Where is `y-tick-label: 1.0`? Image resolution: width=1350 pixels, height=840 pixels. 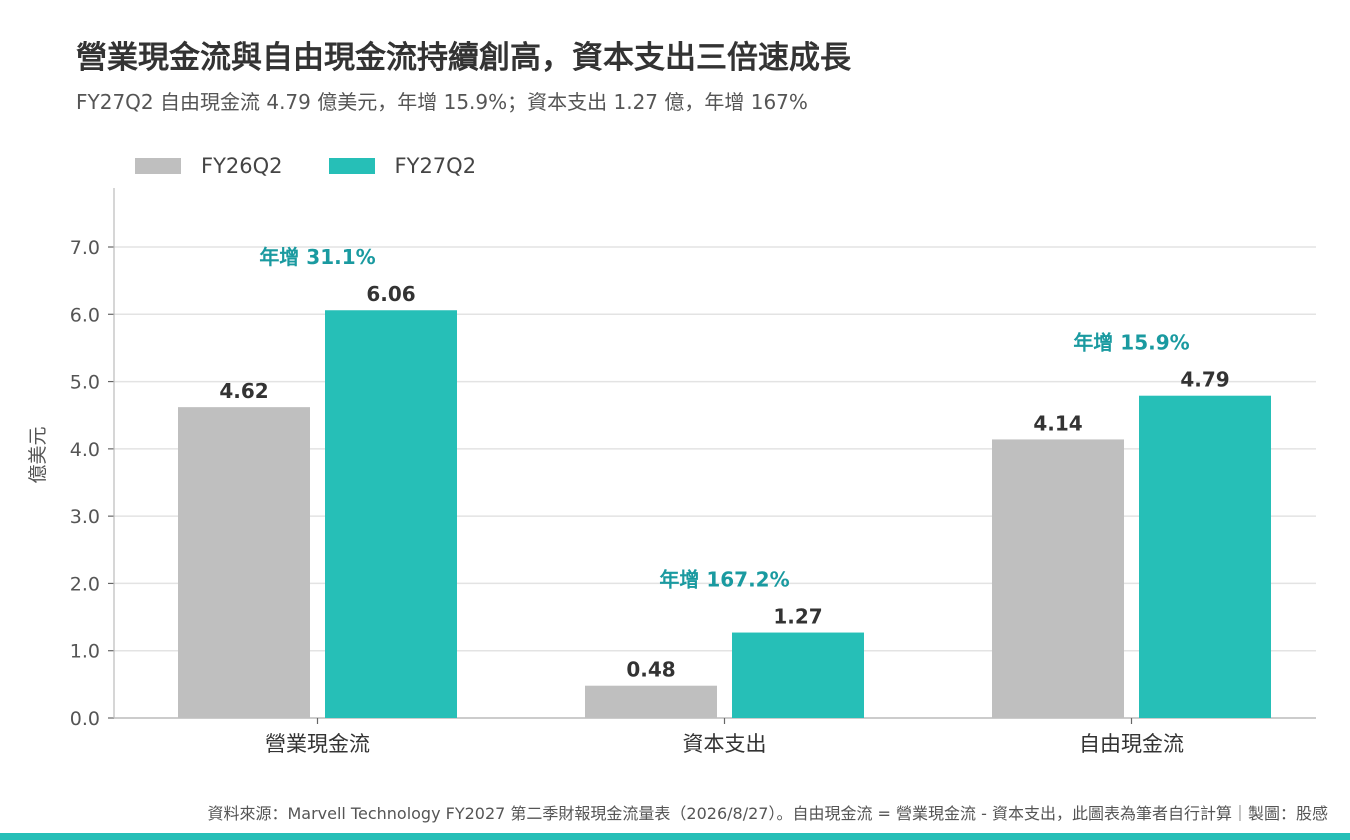 y-tick-label: 1.0 is located at coordinates (85, 652).